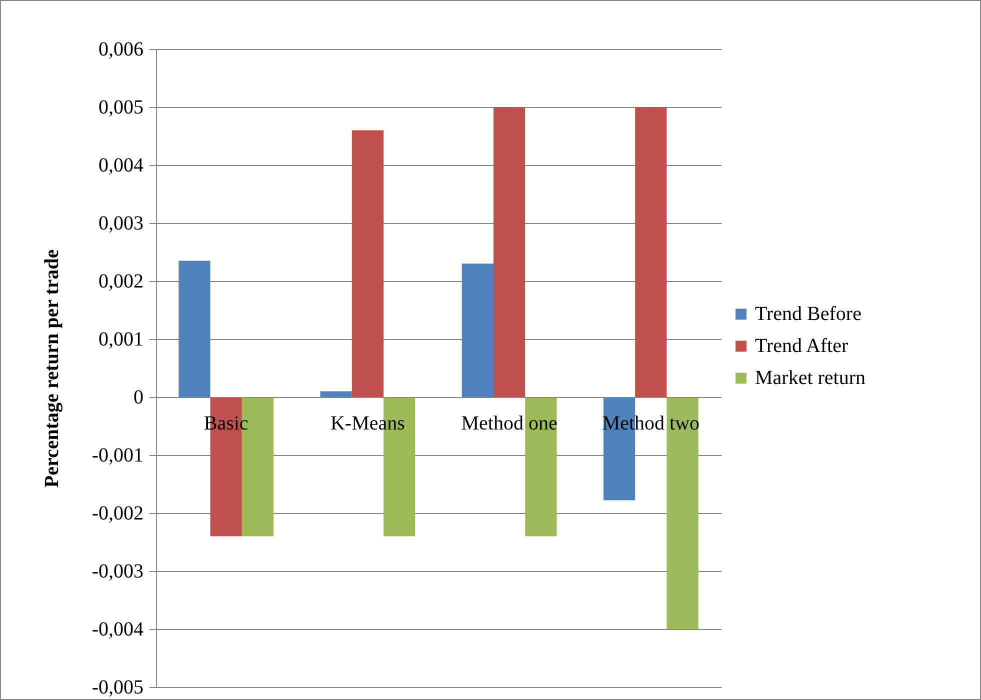 This screenshot has height=700, width=981. What do you see at coordinates (121, 223) in the screenshot?
I see `y-tick-label: 0,003` at bounding box center [121, 223].